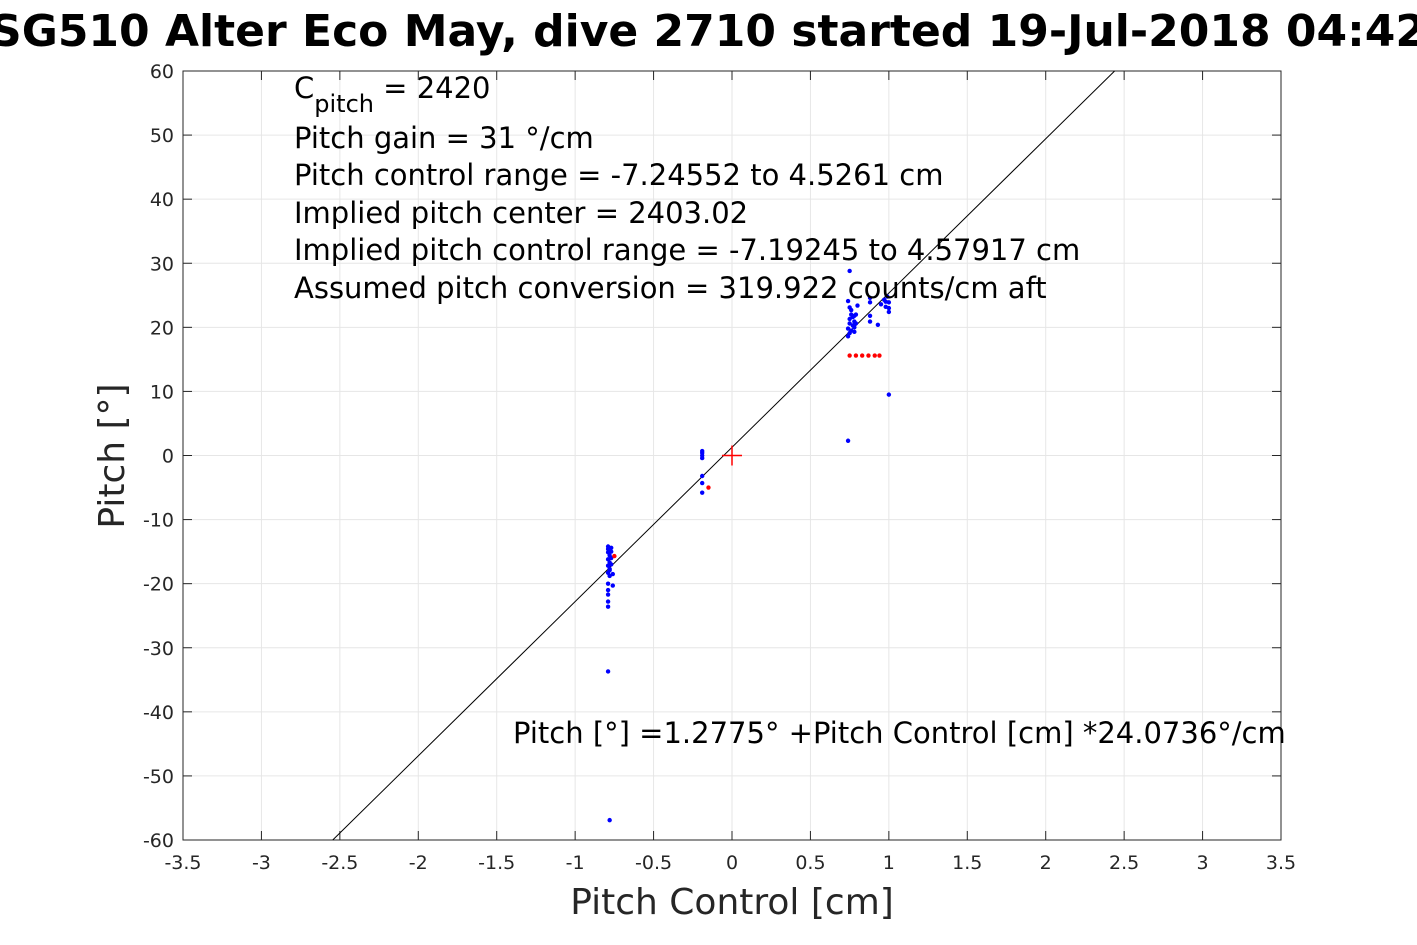  What do you see at coordinates (112, 455) in the screenshot?
I see `y-axis-label: Pitch [°]` at bounding box center [112, 455].